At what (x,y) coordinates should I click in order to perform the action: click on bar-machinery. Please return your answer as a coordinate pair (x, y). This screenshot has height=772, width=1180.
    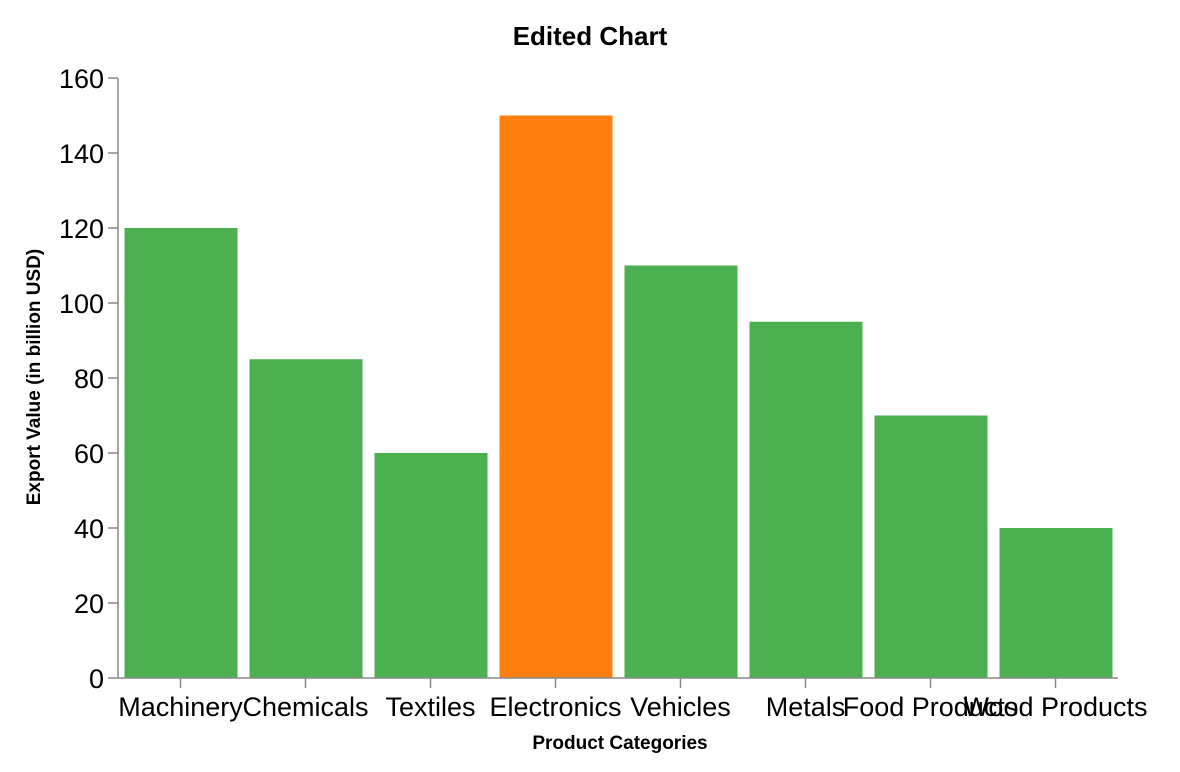
    Looking at the image, I should click on (181, 453).